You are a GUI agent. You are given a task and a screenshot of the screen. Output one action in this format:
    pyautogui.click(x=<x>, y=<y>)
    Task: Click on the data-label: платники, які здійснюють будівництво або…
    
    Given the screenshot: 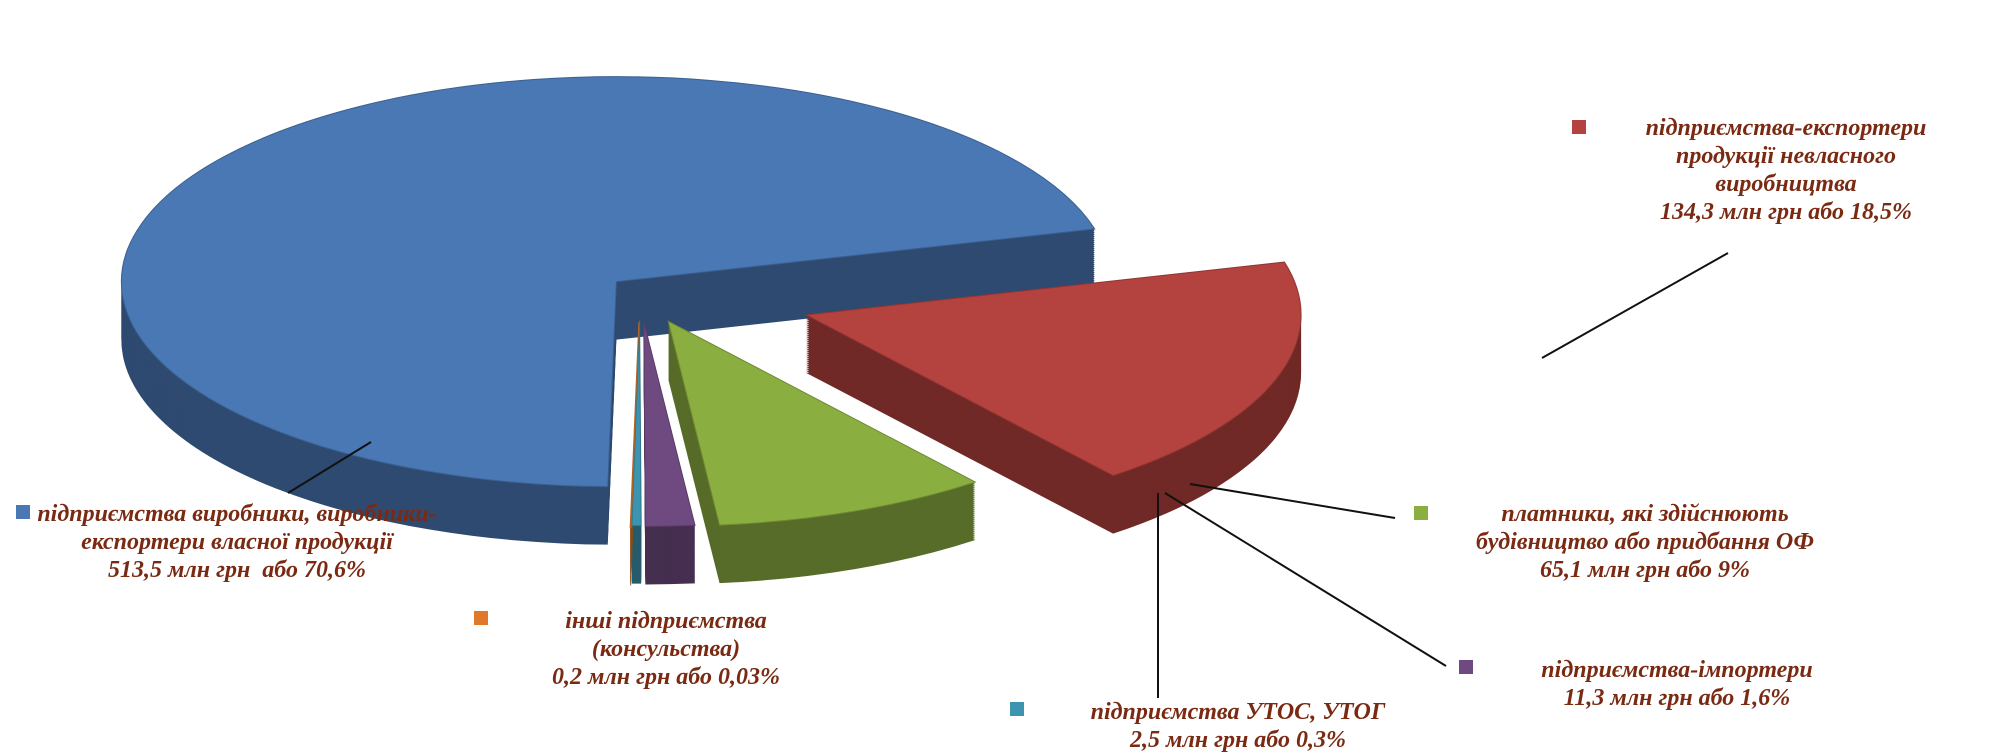 What is the action you would take?
    pyautogui.click(x=1645, y=542)
    